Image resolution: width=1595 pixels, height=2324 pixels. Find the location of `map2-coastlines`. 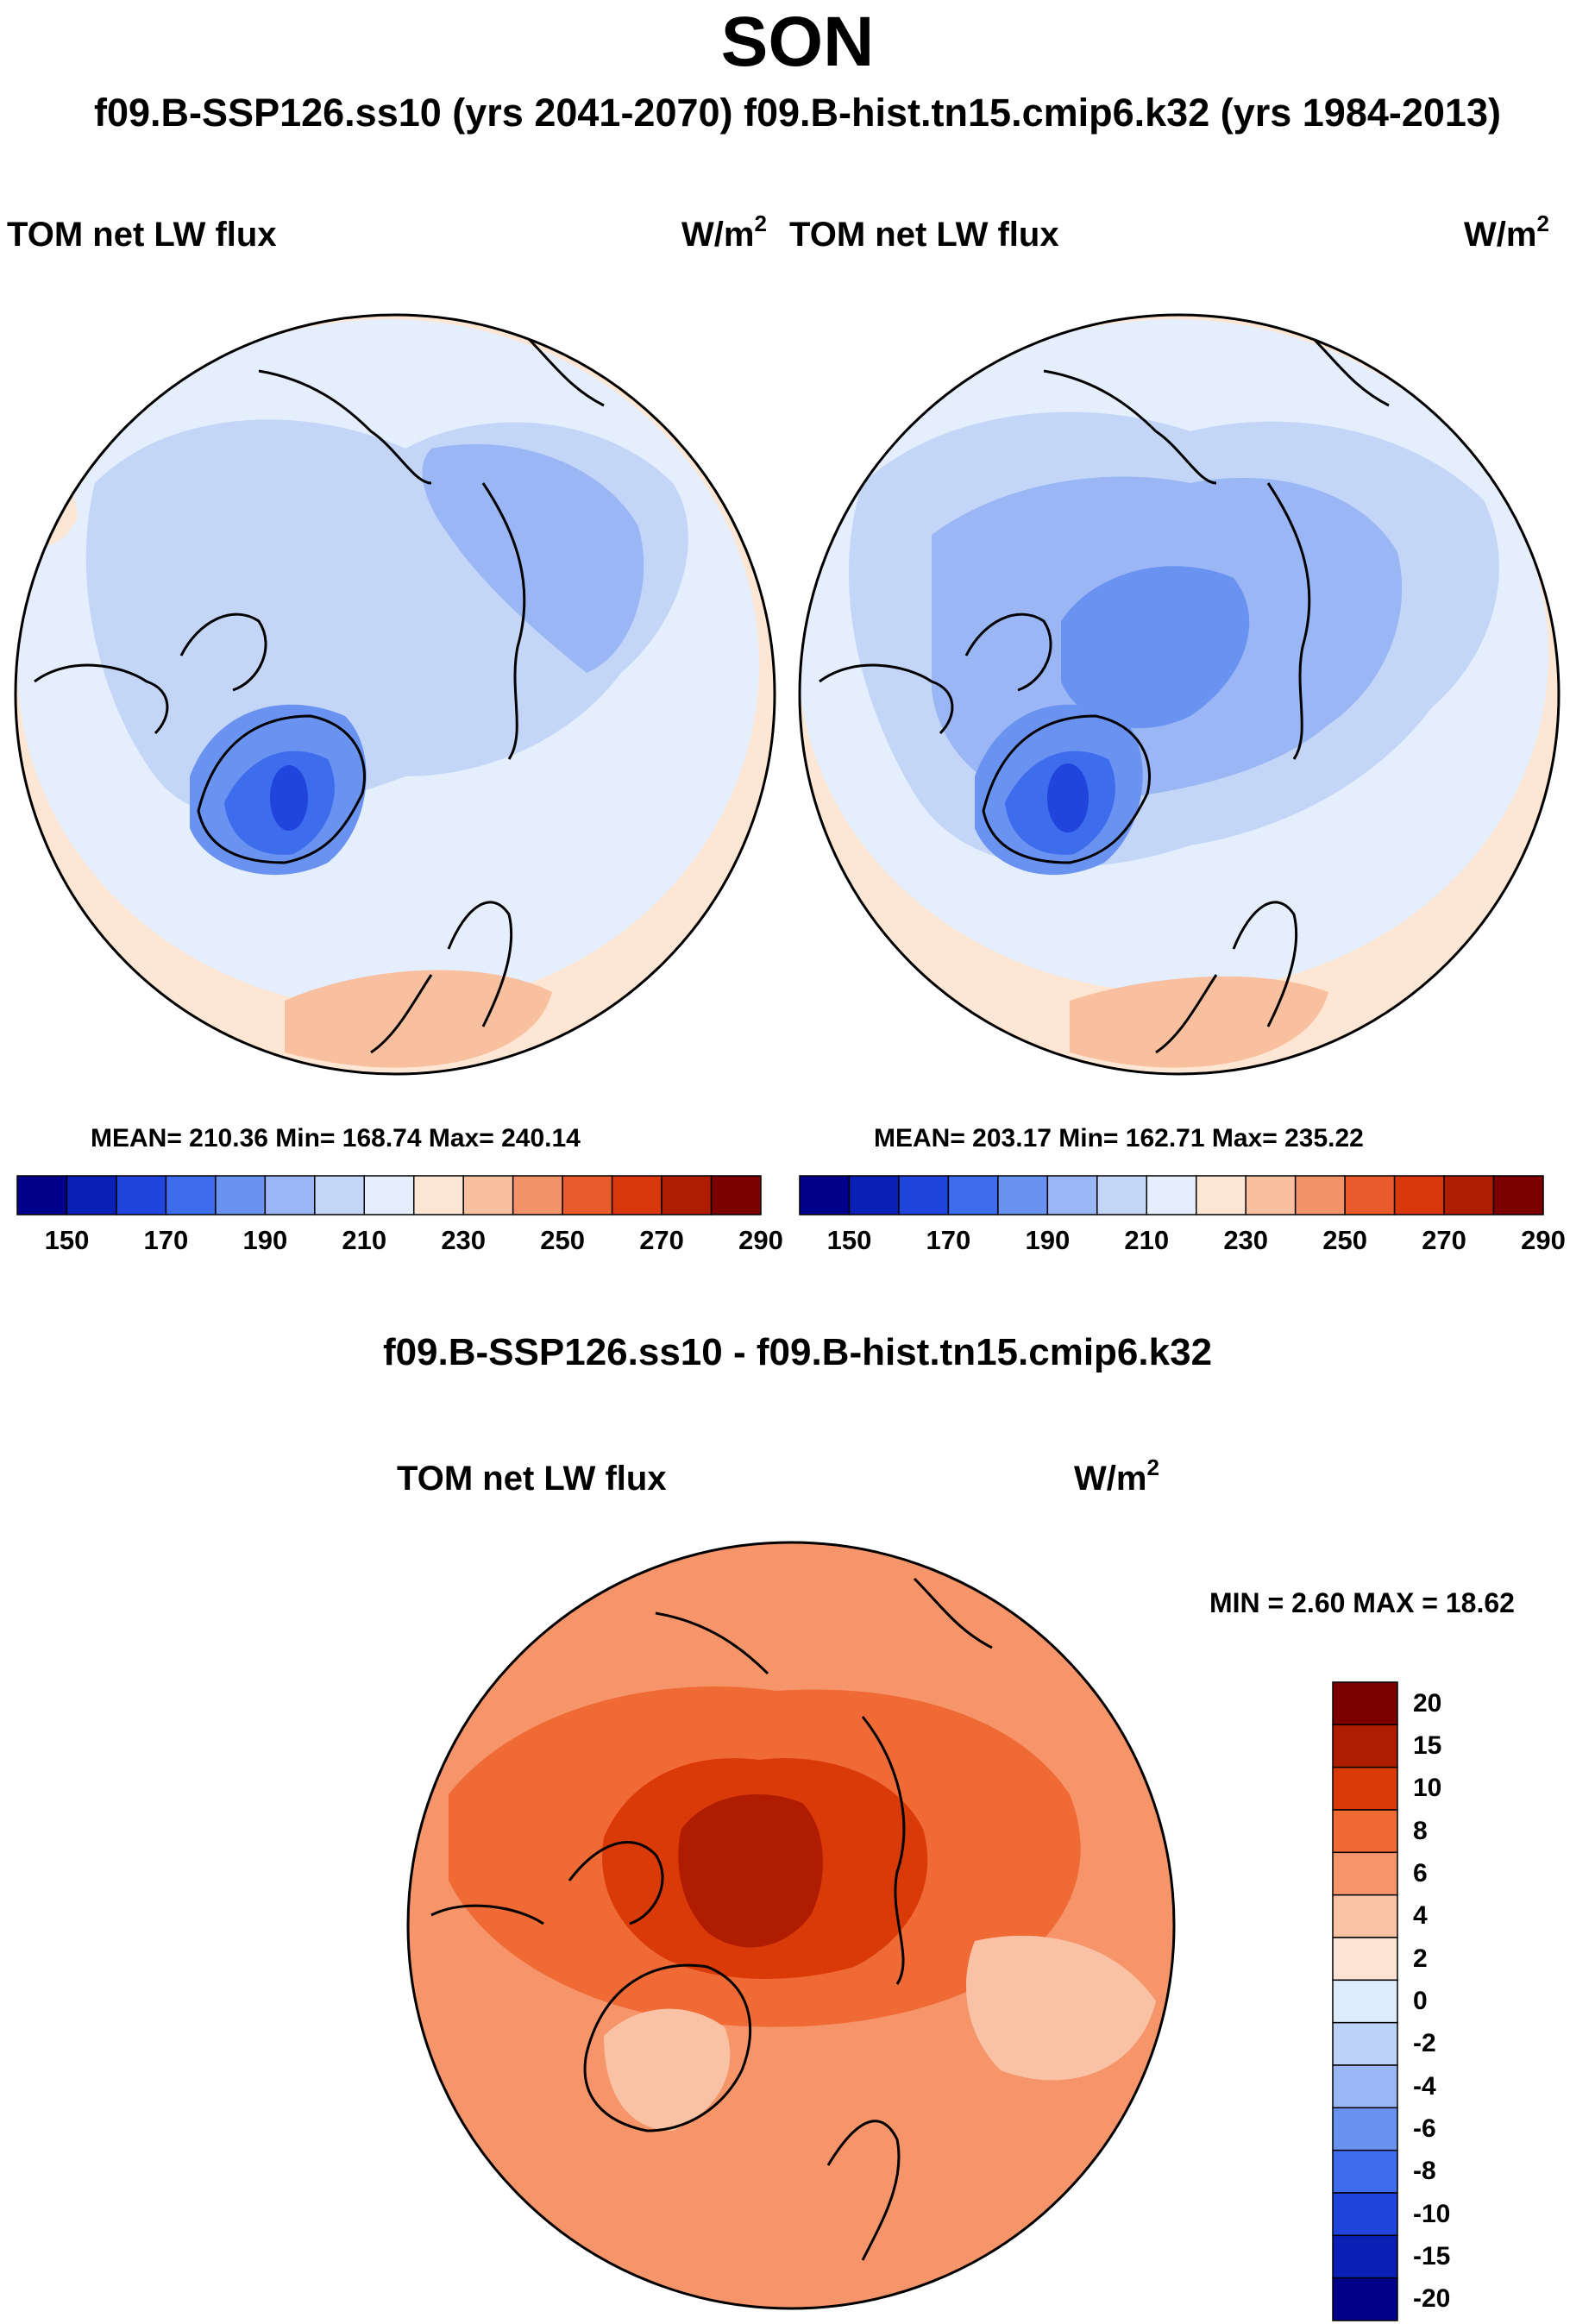

map2-coastlines is located at coordinates (1104, 695).